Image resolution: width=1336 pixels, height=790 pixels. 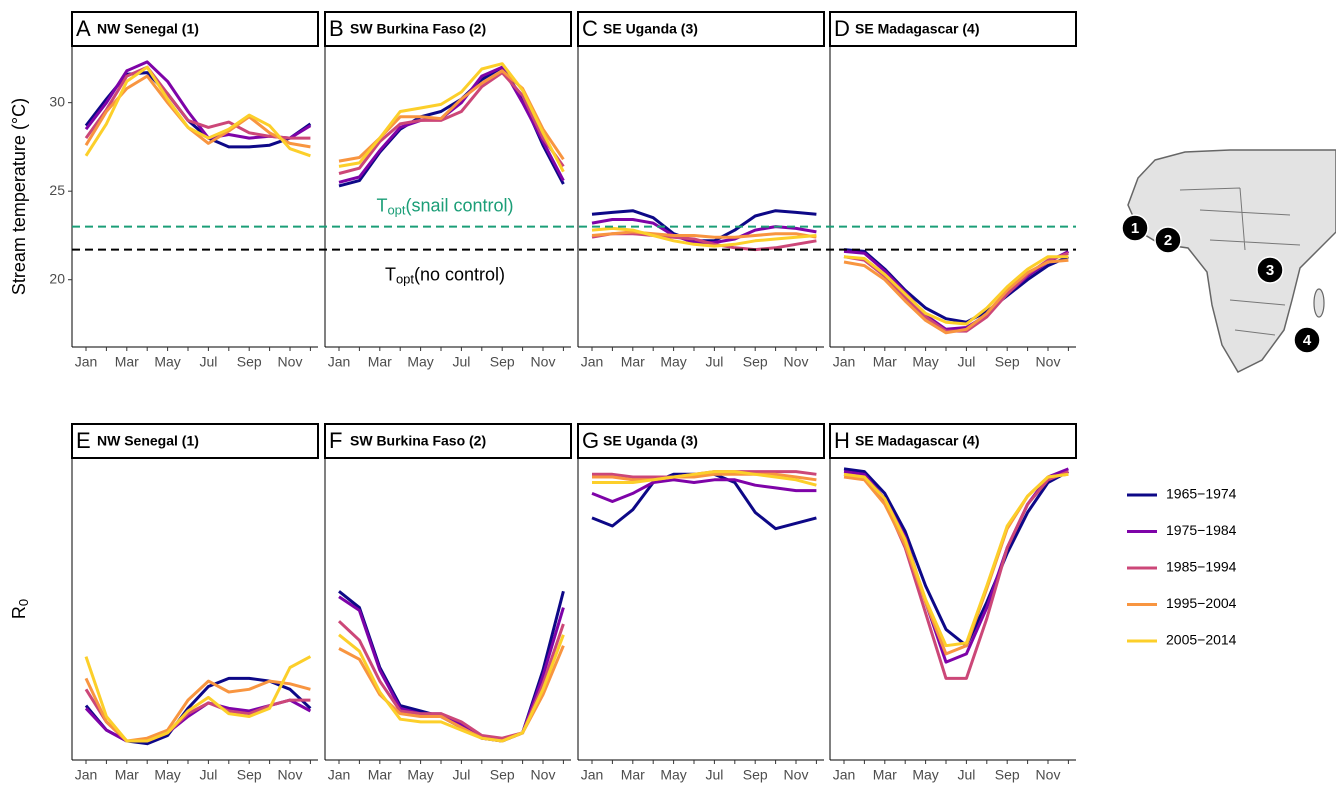 What do you see at coordinates (19, 612) in the screenshot?
I see `y-axis-label-main: R` at bounding box center [19, 612].